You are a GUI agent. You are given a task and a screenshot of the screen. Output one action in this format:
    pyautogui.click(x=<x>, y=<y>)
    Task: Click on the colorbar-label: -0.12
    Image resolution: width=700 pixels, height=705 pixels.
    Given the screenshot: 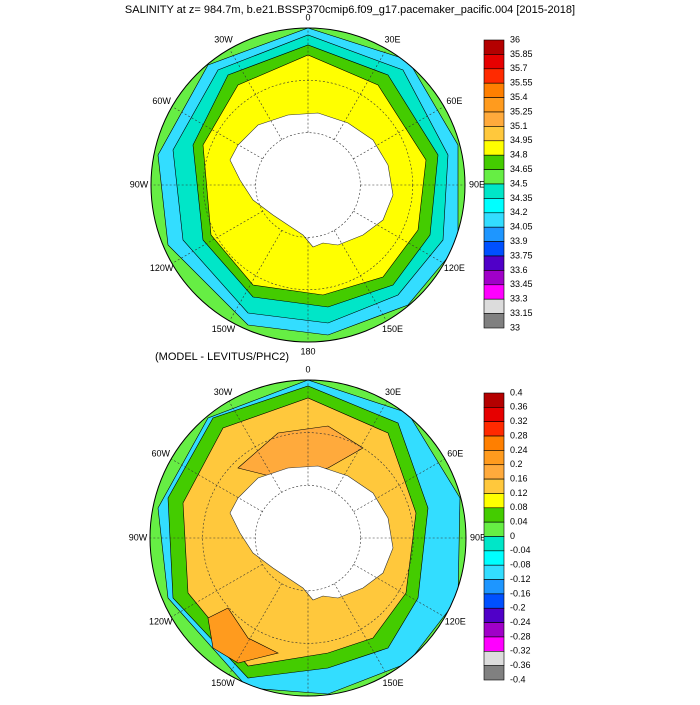 What is the action you would take?
    pyautogui.click(x=520, y=579)
    